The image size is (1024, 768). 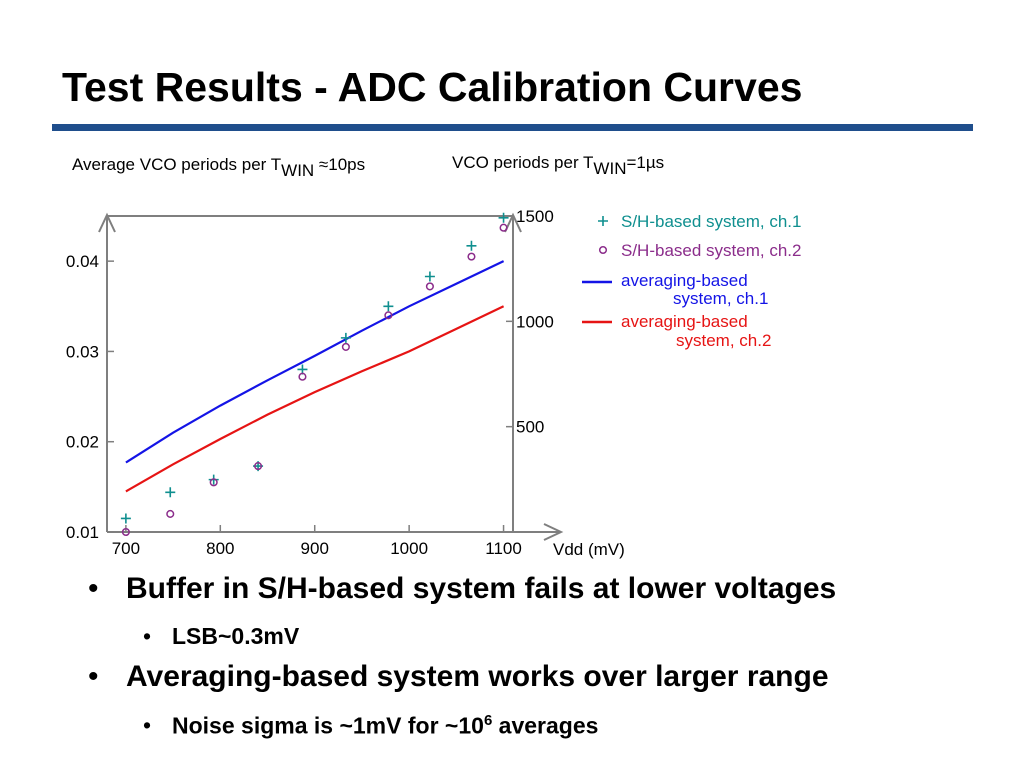 What do you see at coordinates (409, 548) in the screenshot?
I see `x-tick-label: 1000` at bounding box center [409, 548].